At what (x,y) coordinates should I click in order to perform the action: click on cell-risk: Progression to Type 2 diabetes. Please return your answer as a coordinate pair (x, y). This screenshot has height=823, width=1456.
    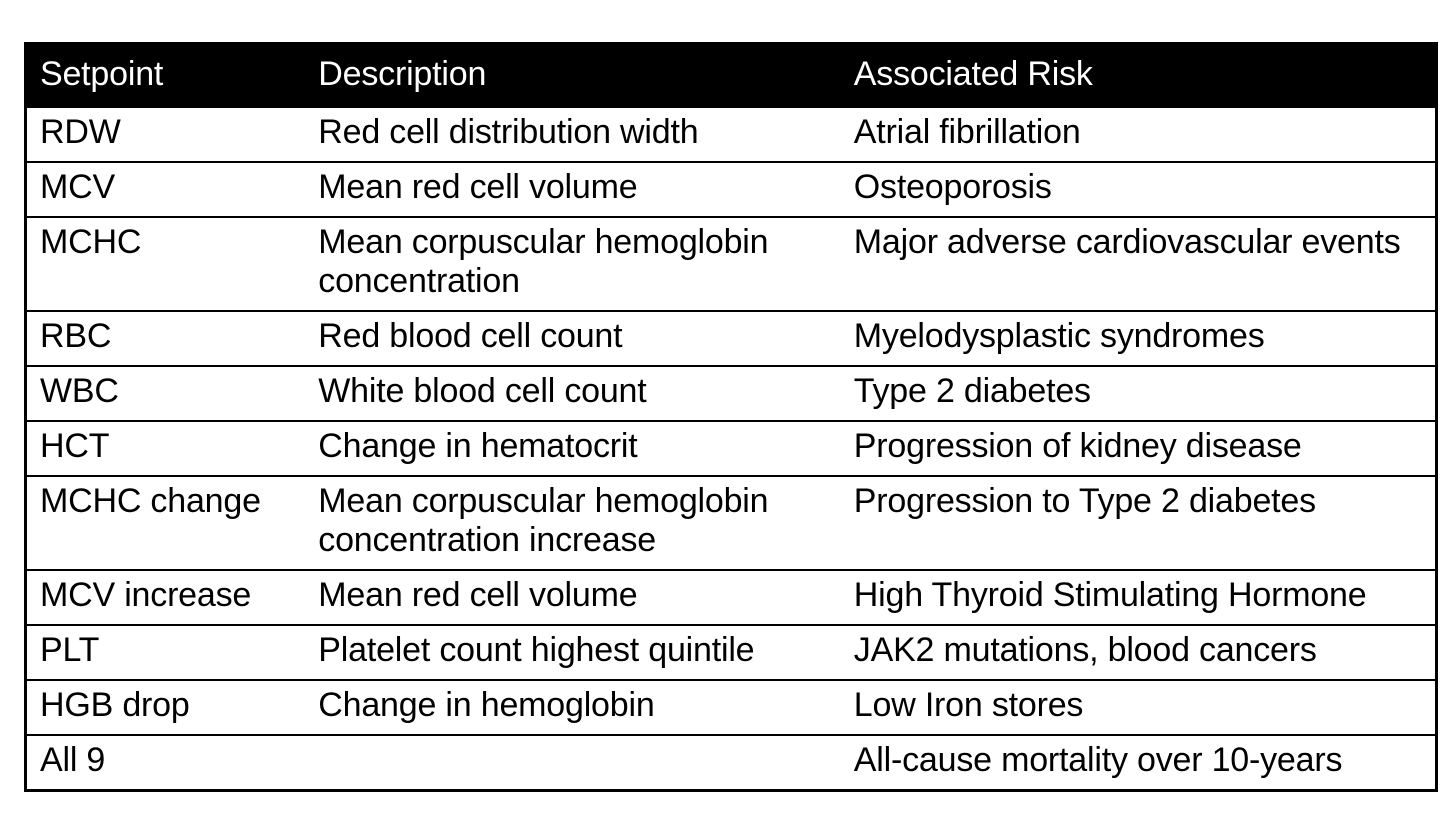
    Looking at the image, I should click on (1138, 522).